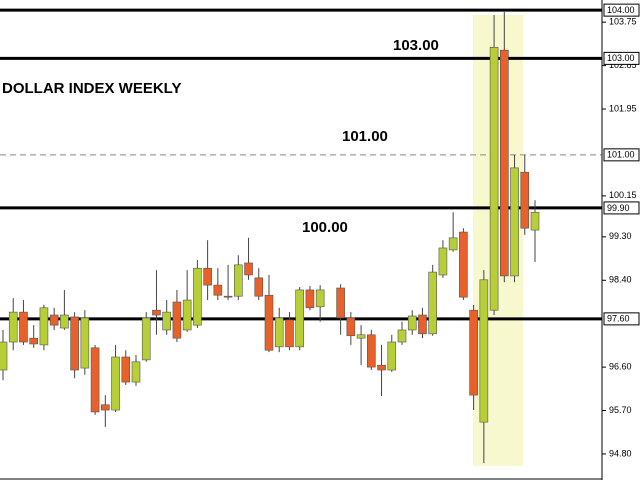  Describe the element at coordinates (365, 136) in the screenshot. I see `annotation: 101.00` at that location.